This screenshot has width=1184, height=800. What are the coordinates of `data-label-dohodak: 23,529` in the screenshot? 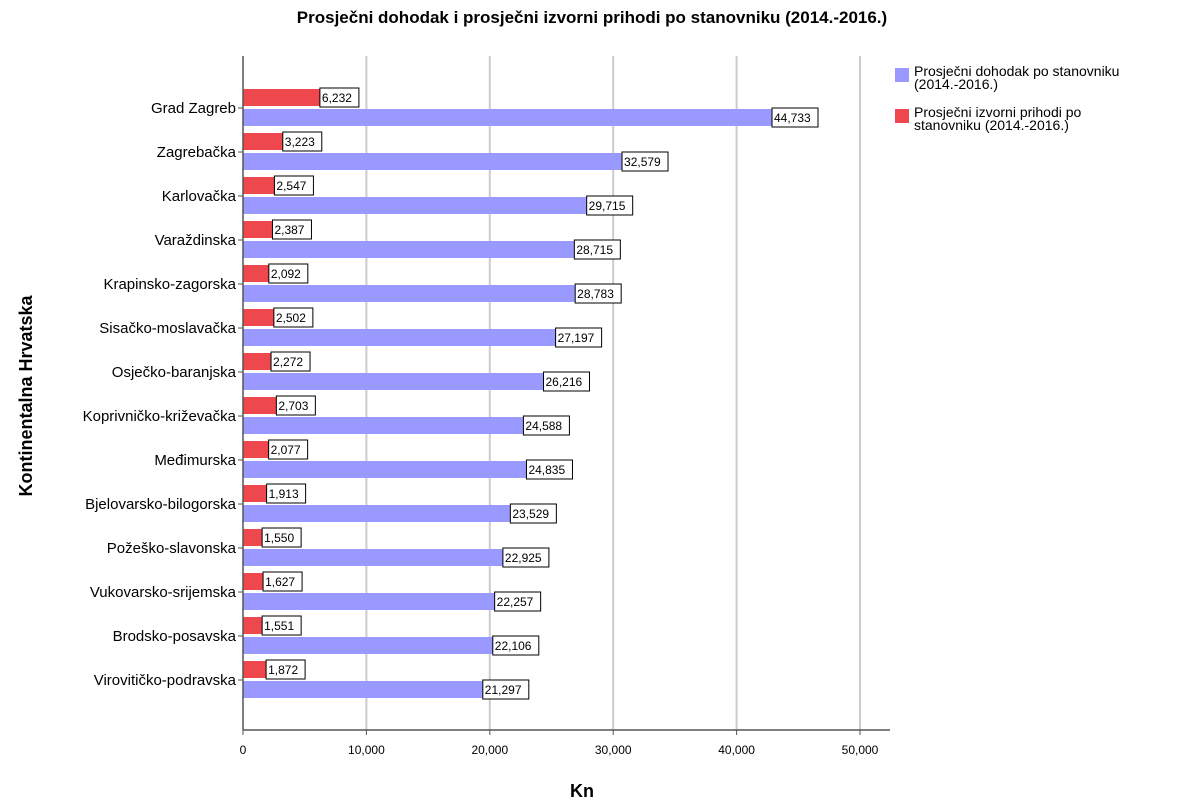 It's located at (530, 514).